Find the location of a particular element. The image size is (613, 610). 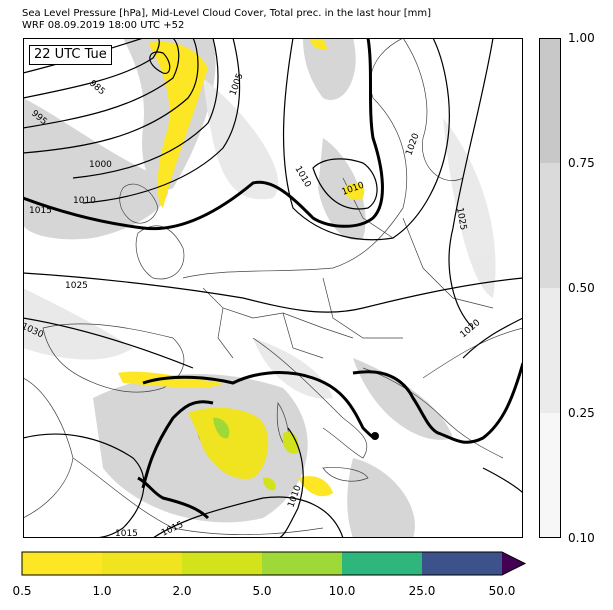

cloud-cover-colorbar is located at coordinates (550, 288).